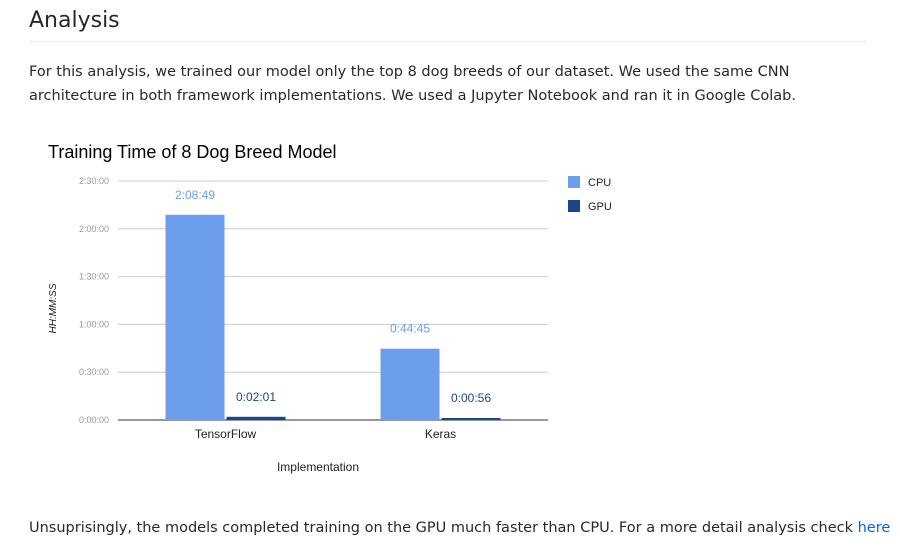  Describe the element at coordinates (195, 195) in the screenshot. I see `data-label-cpu-tensorflow: 2:08:49` at that location.